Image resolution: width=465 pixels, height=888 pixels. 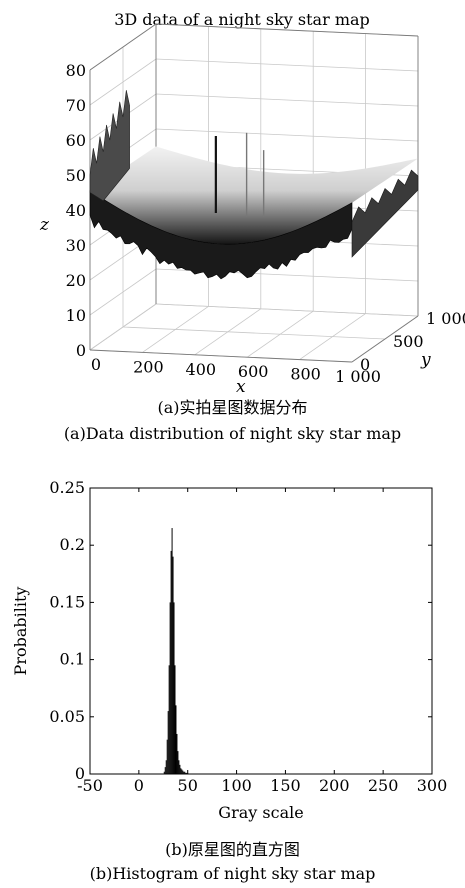 I want to click on chart-b-xlabel: Gray scale, so click(x=260, y=812).